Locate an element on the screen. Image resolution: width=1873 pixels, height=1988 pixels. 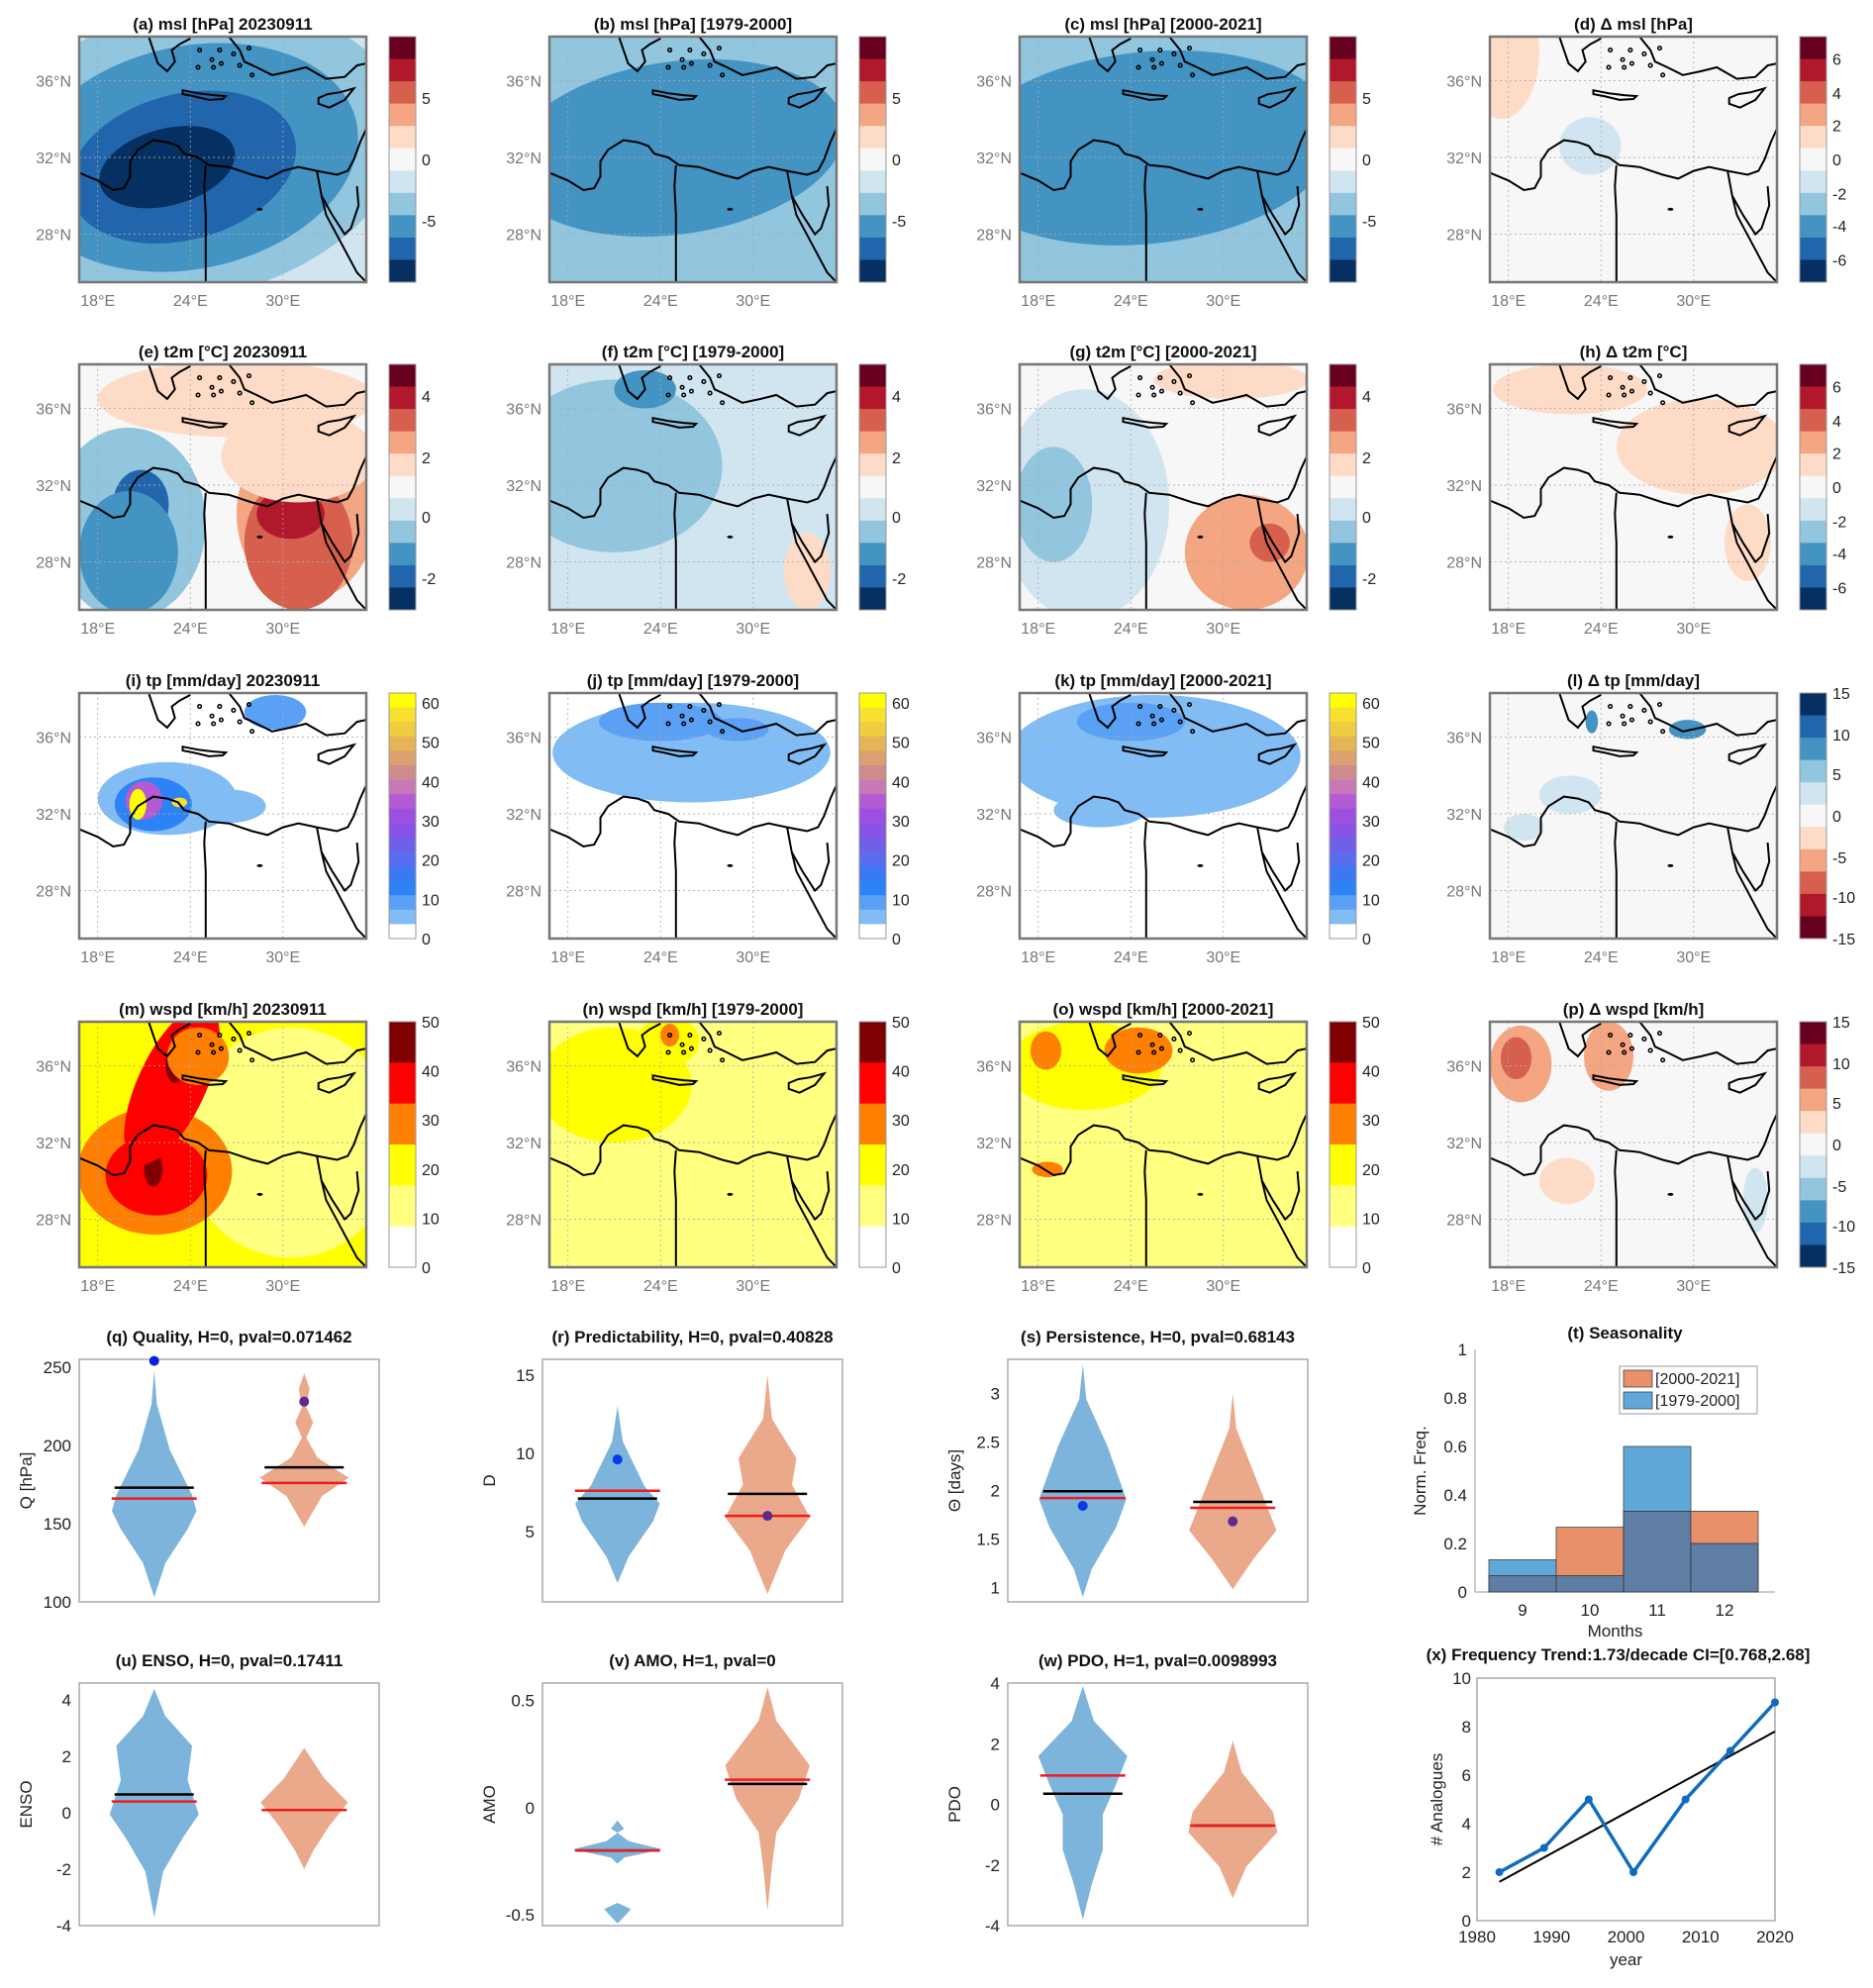
y-tick-label: 0.2 is located at coordinates (1455, 1544).